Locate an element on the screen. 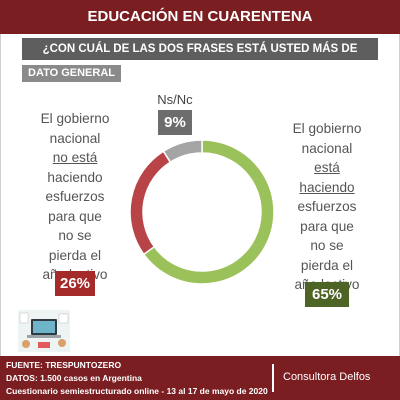 The image size is (400, 400). nsnc-label: Ns/Nc is located at coordinates (175, 99).